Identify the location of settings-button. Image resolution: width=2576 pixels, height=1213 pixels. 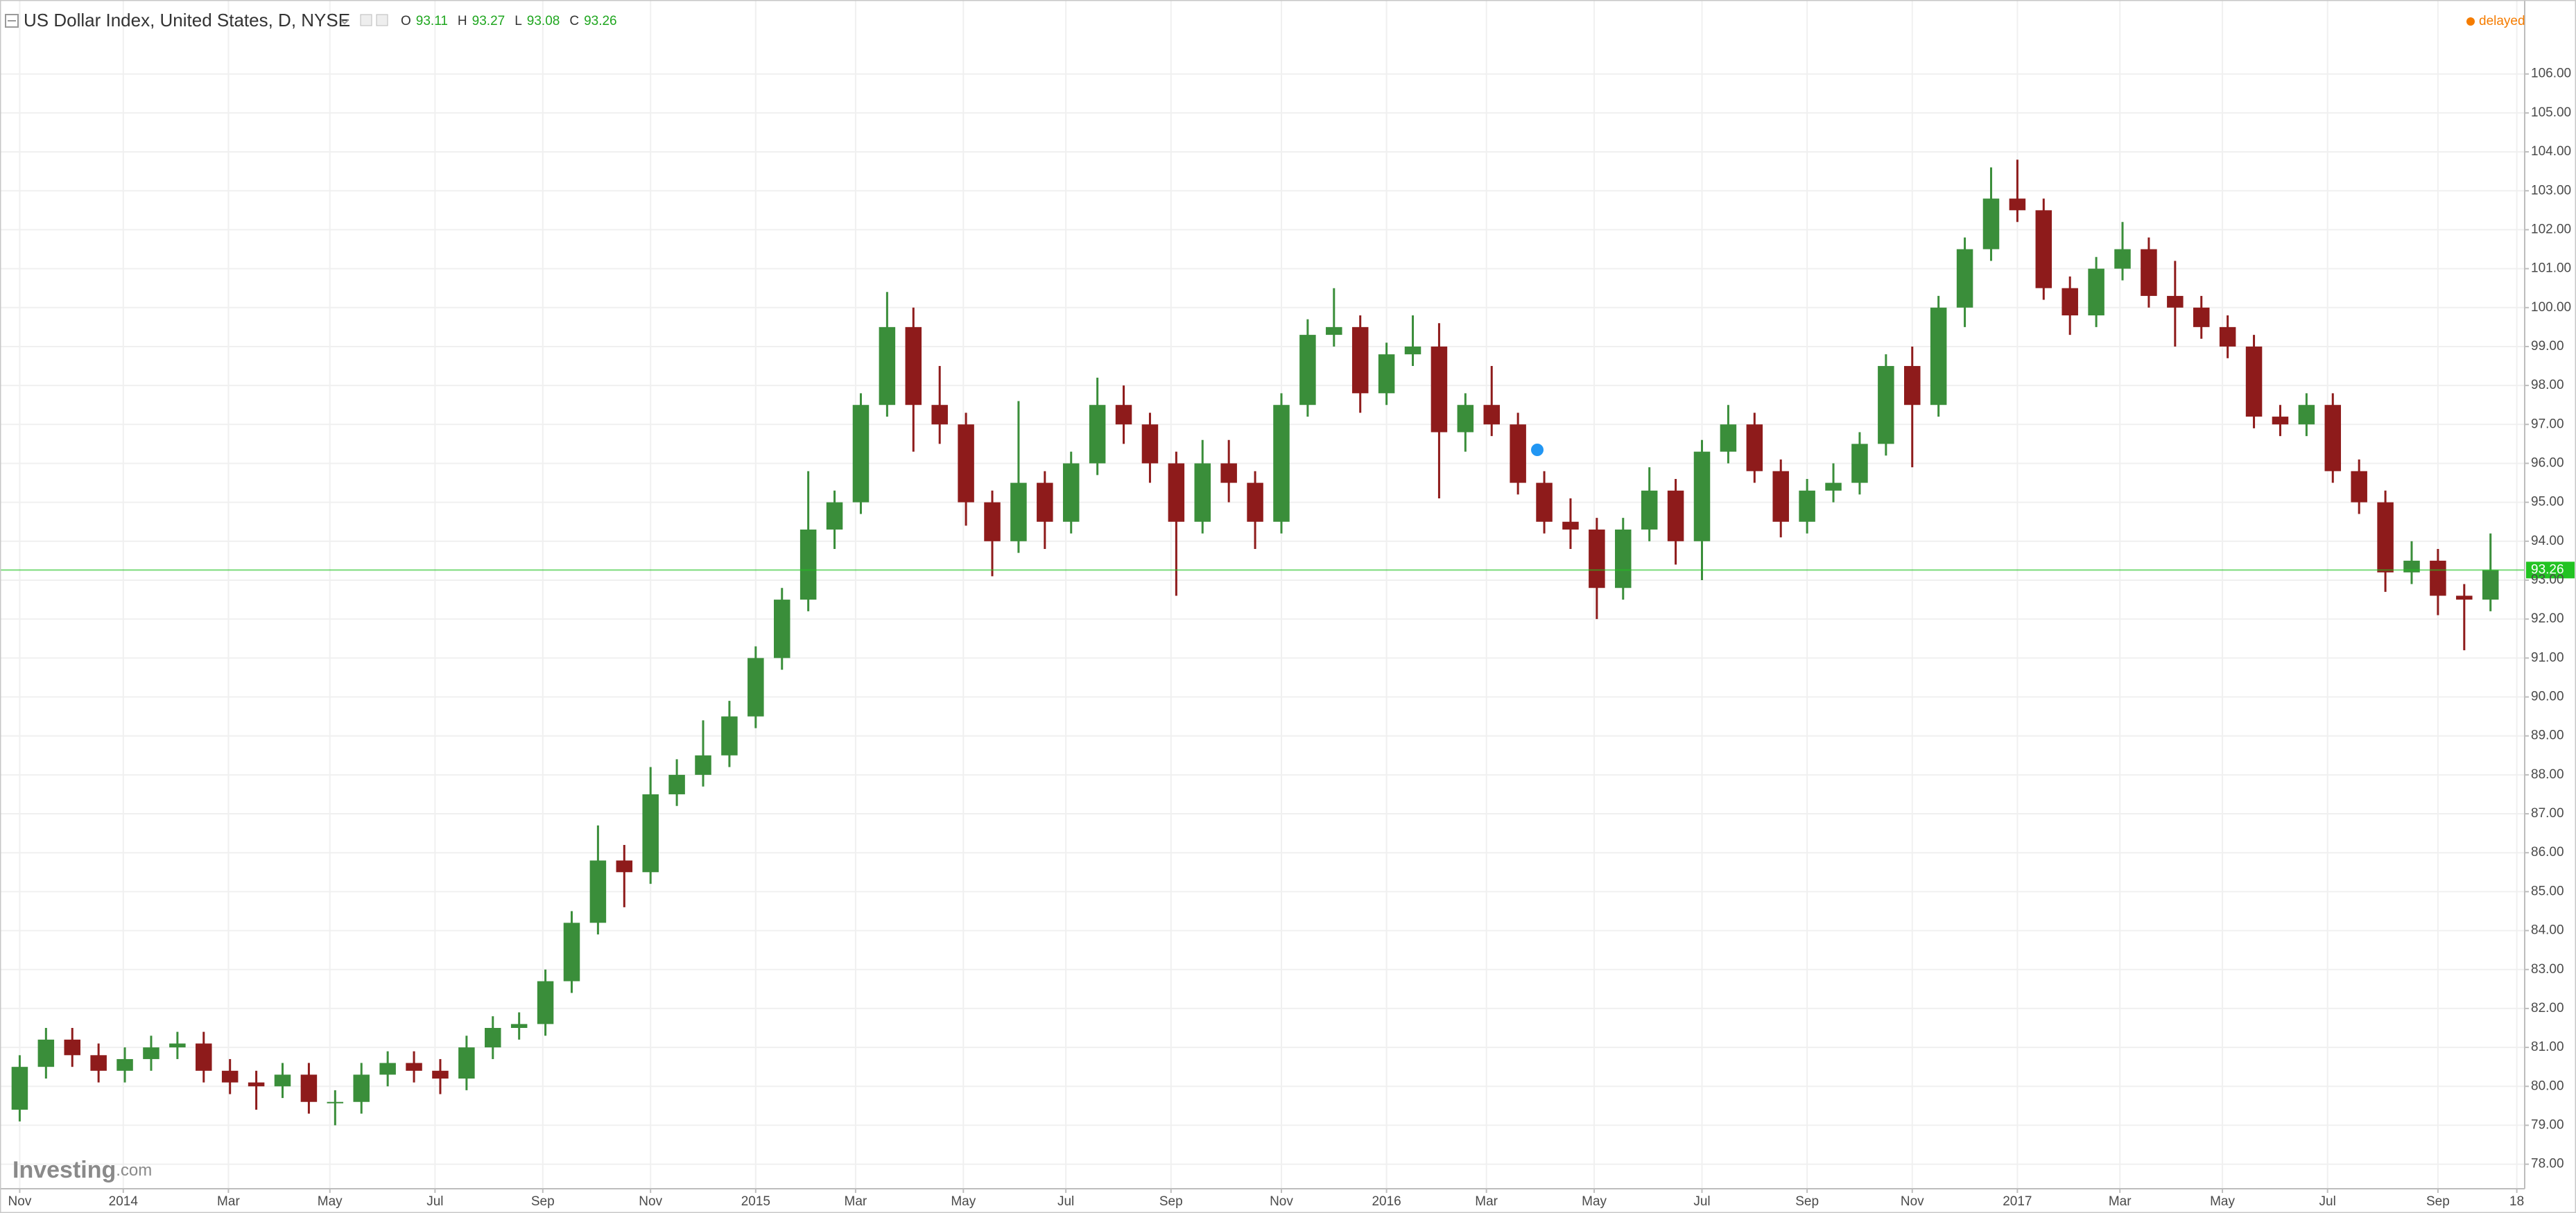
(366, 20).